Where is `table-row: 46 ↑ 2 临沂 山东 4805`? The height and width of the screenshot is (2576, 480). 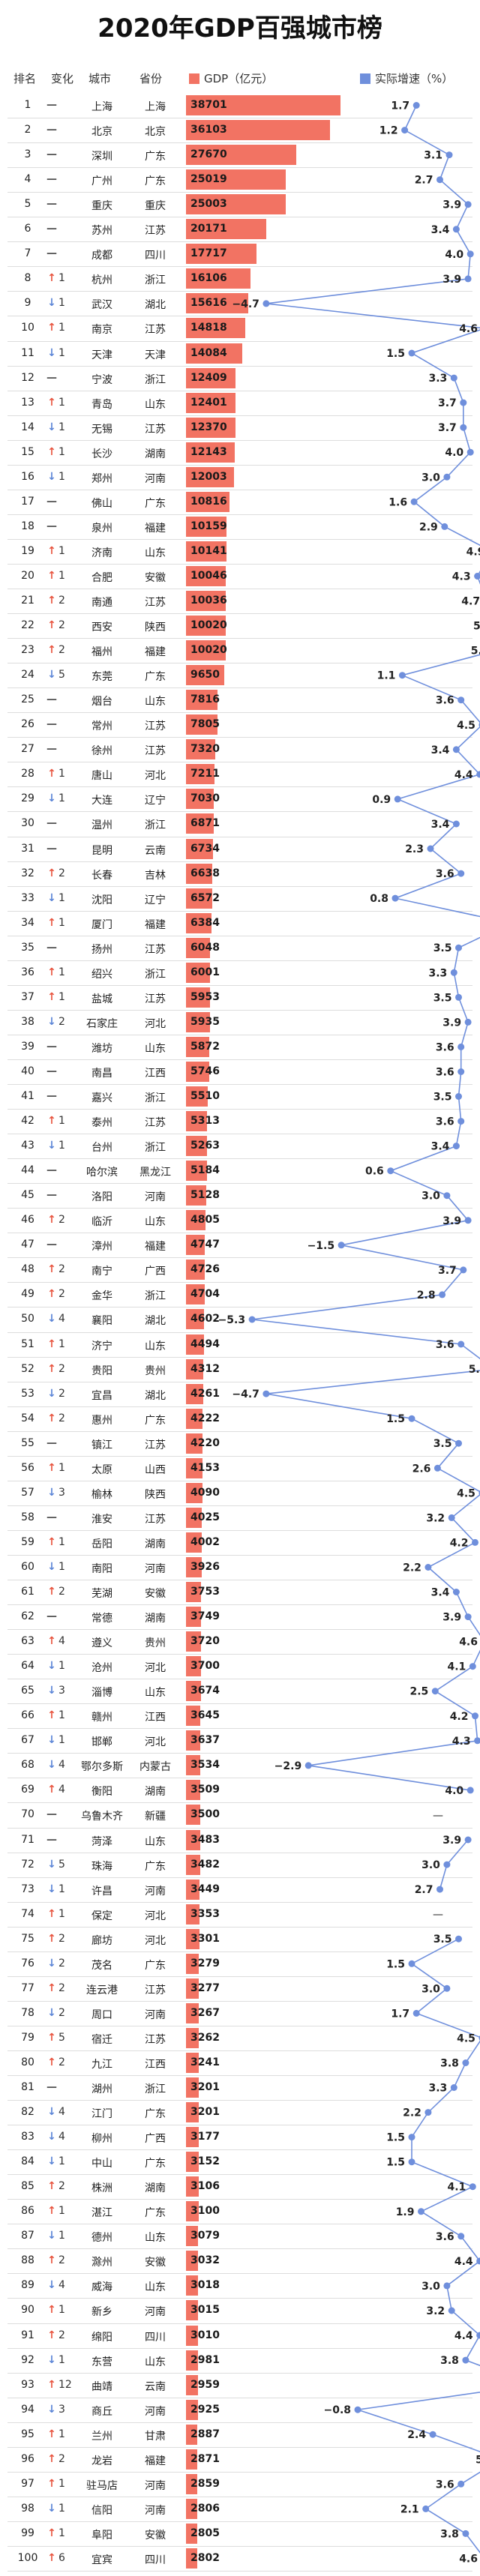 table-row: 46 ↑ 2 临沂 山东 4805 is located at coordinates (240, 1220).